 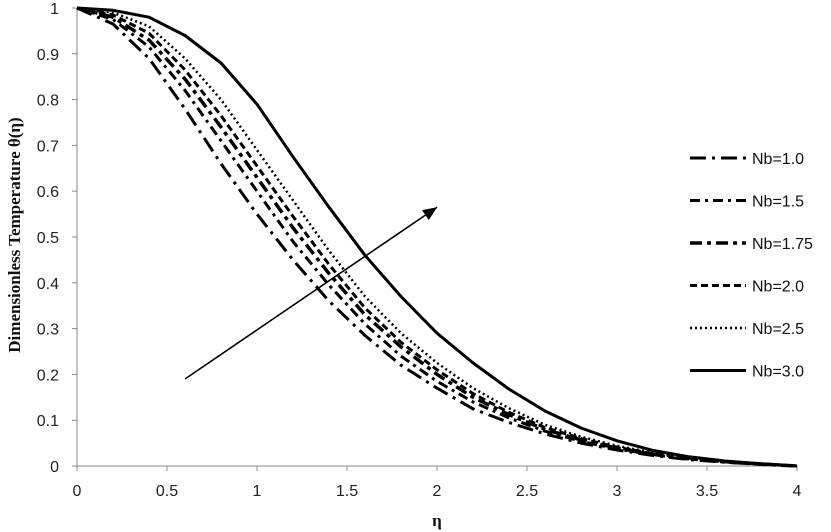 What do you see at coordinates (48, 421) in the screenshot?
I see `y-tick-label: 0.1` at bounding box center [48, 421].